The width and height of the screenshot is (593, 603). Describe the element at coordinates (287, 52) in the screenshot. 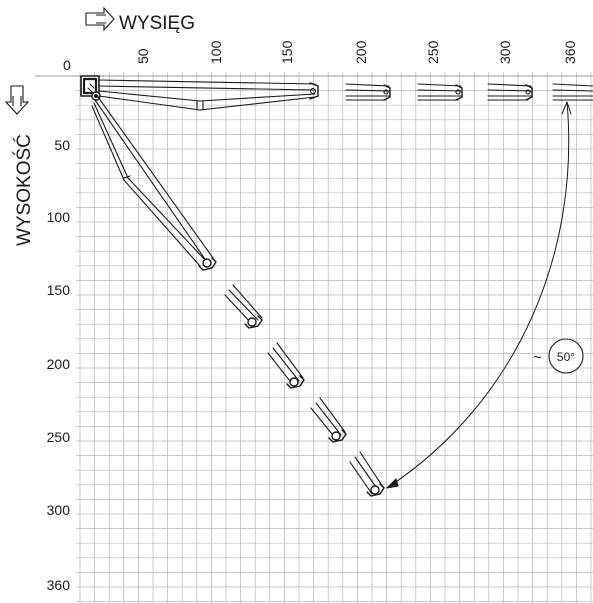

I see `reach-tick-label: 150` at that location.